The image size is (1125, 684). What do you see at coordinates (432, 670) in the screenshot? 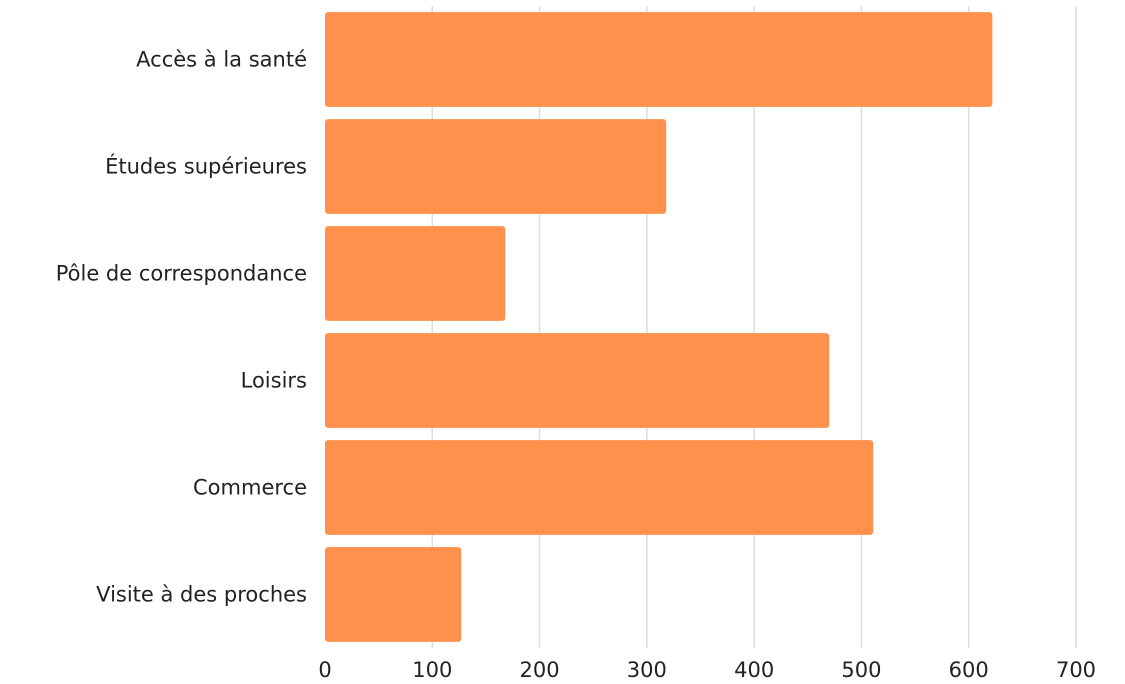
I see `x-tick-label: 100` at bounding box center [432, 670].